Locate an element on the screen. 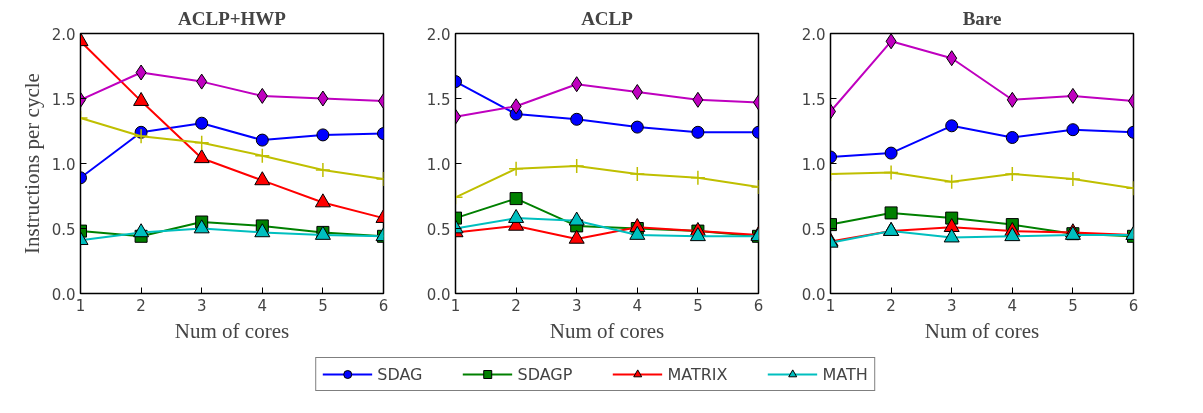  legend-label: SDAG is located at coordinates (400, 374).